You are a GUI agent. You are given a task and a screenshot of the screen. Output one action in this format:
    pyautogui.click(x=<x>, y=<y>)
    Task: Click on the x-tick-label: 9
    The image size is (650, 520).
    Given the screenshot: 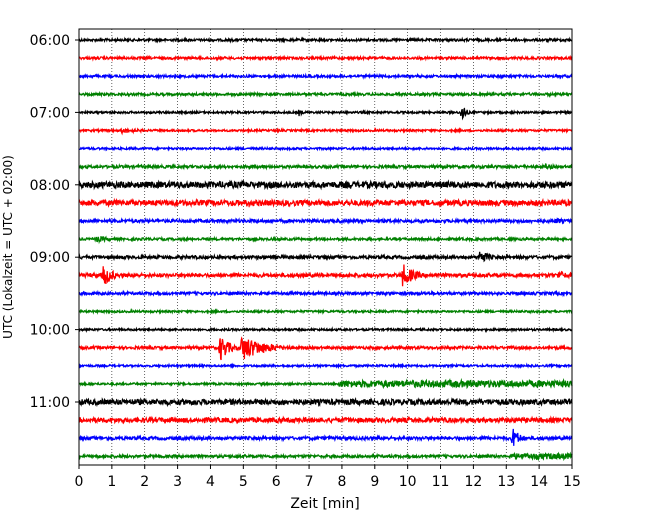 What is the action you would take?
    pyautogui.click(x=374, y=482)
    